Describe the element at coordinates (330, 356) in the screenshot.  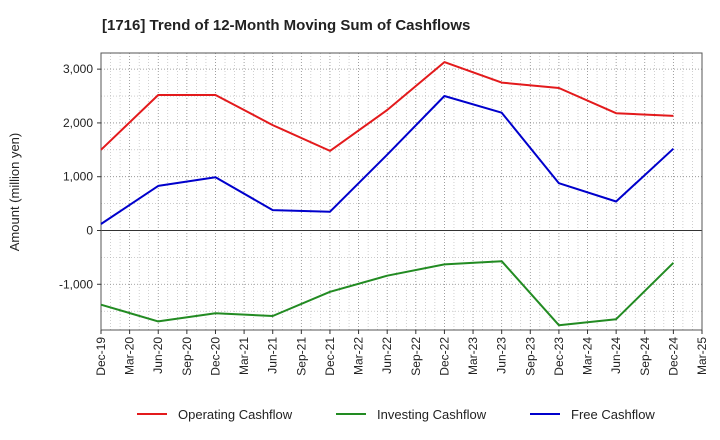
I see `x-tick-label: Dec-21` at that location.